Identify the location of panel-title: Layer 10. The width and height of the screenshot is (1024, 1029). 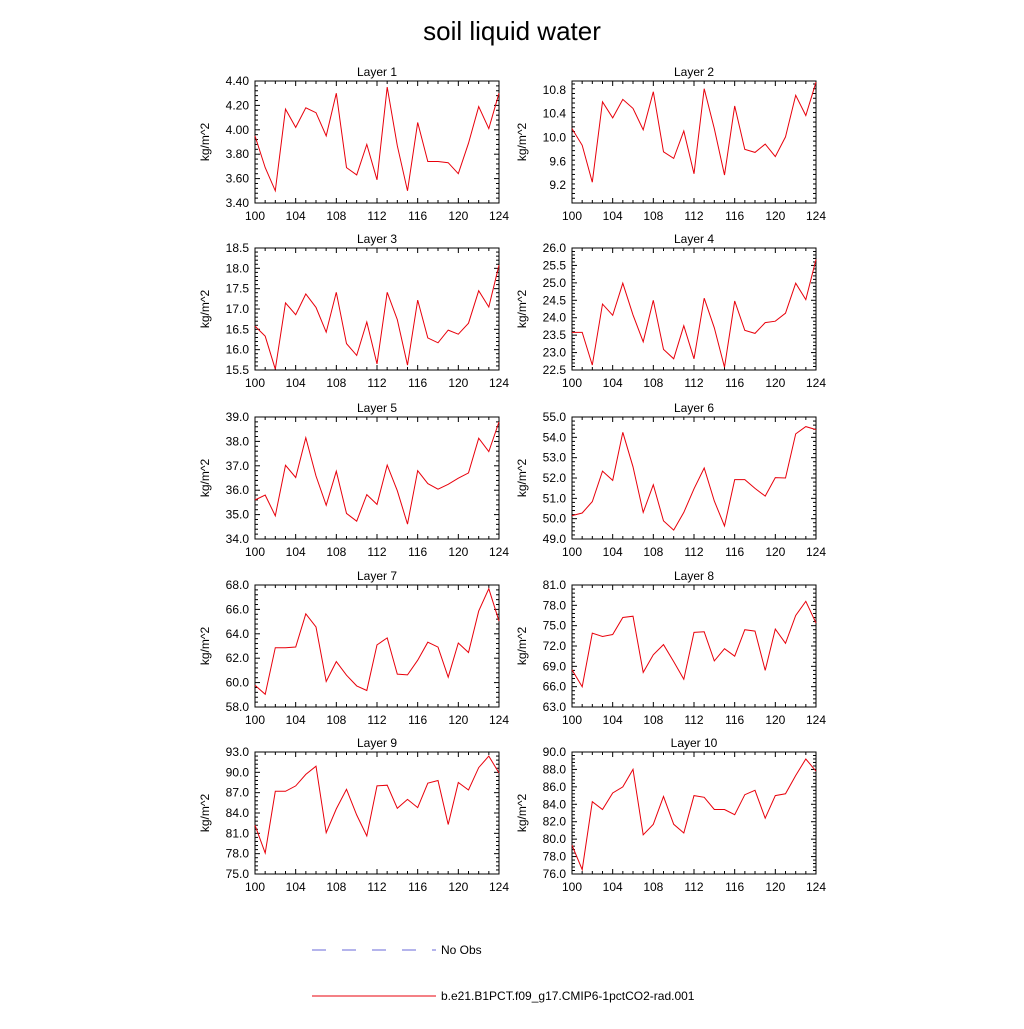
(694, 743).